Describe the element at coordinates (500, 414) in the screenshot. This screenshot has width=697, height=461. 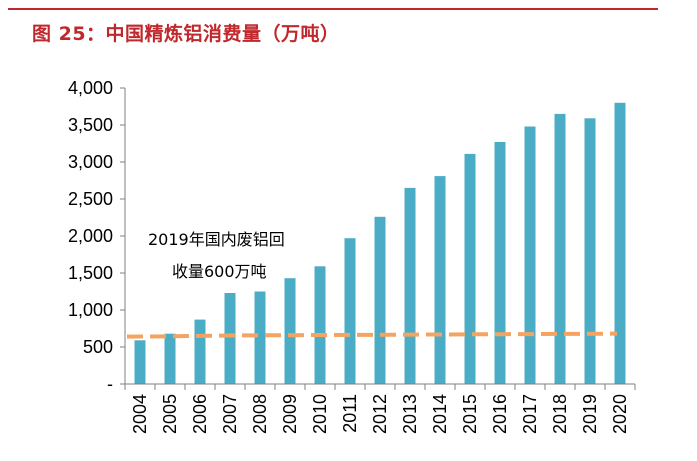
I see `x-tick-label: 2016` at that location.